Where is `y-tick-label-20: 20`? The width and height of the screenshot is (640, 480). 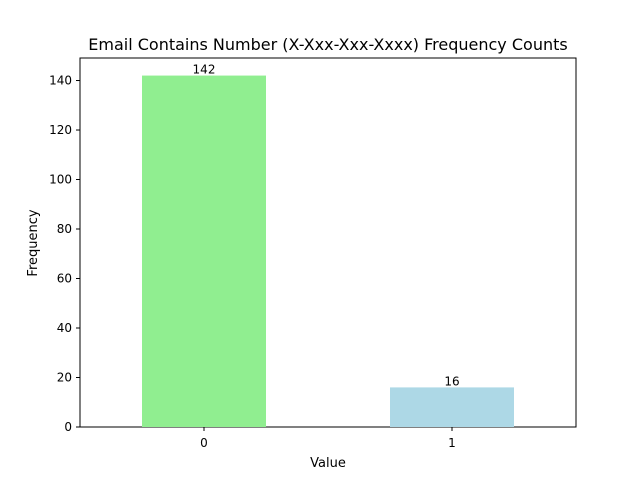 y-tick-label-20: 20 is located at coordinates (64, 378).